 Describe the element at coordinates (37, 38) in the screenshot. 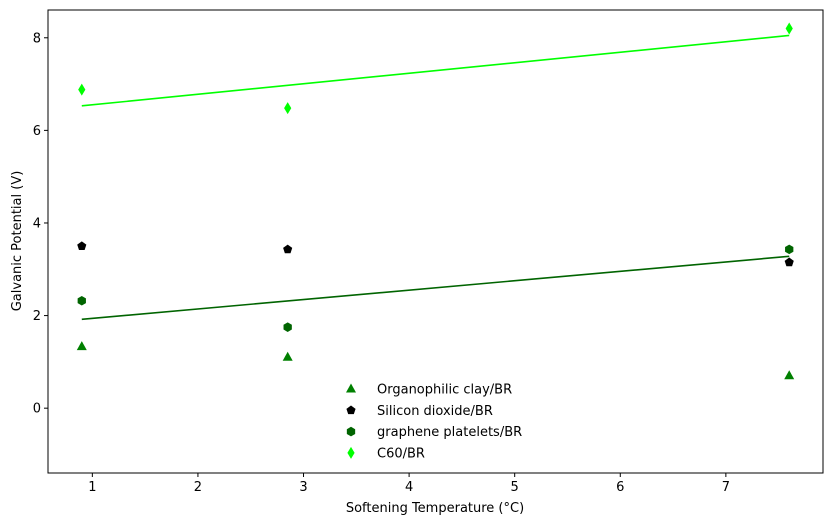

I see `y-tick-label: 8` at that location.